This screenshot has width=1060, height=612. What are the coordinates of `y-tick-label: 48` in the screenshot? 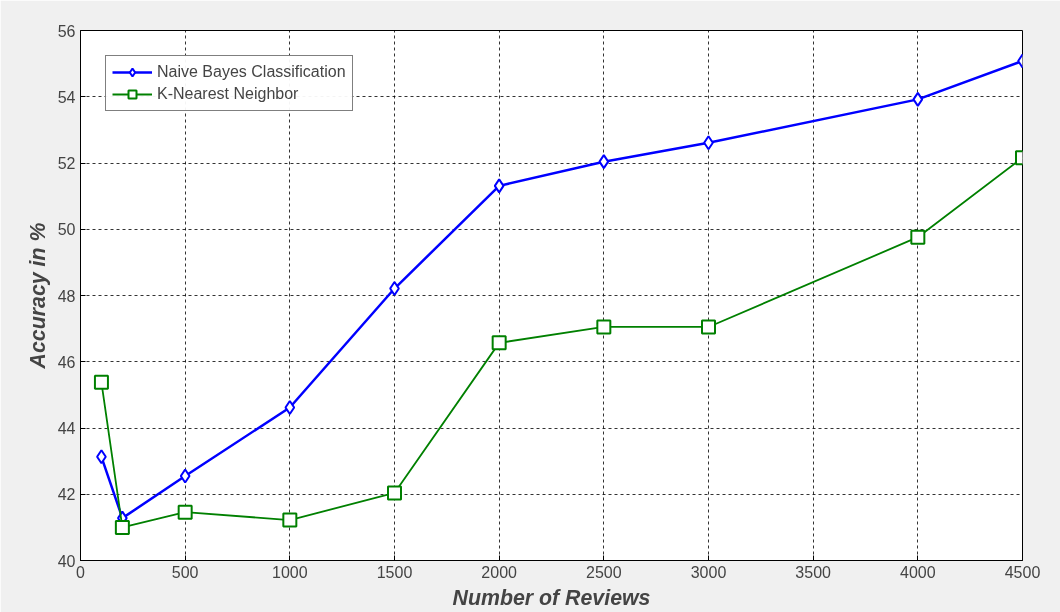 It's located at (66, 296).